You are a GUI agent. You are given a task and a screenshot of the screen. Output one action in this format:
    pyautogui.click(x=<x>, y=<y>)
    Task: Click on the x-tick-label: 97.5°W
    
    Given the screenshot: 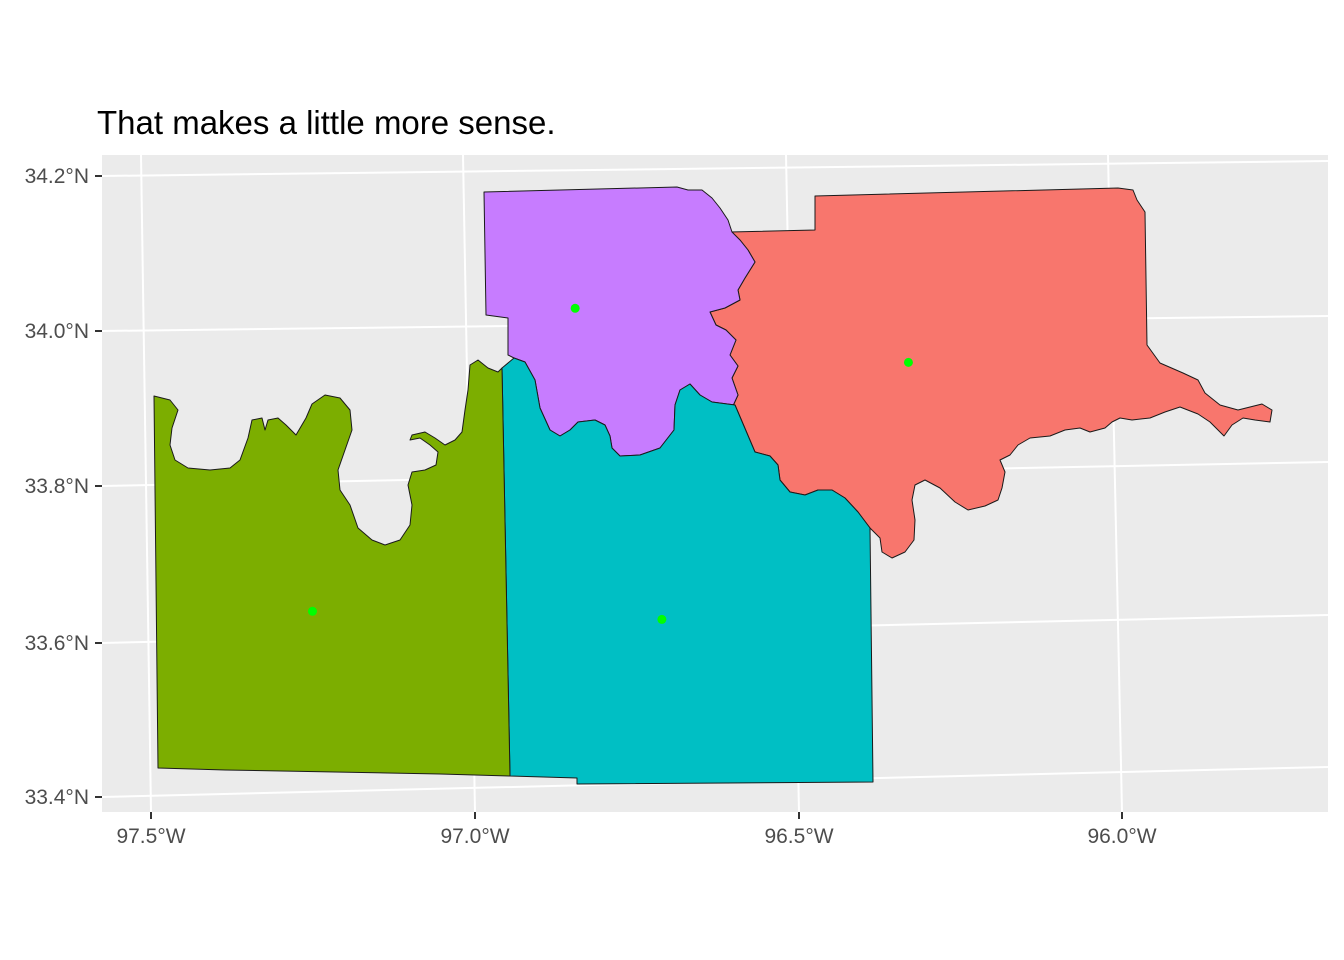 What is the action you would take?
    pyautogui.click(x=150, y=836)
    